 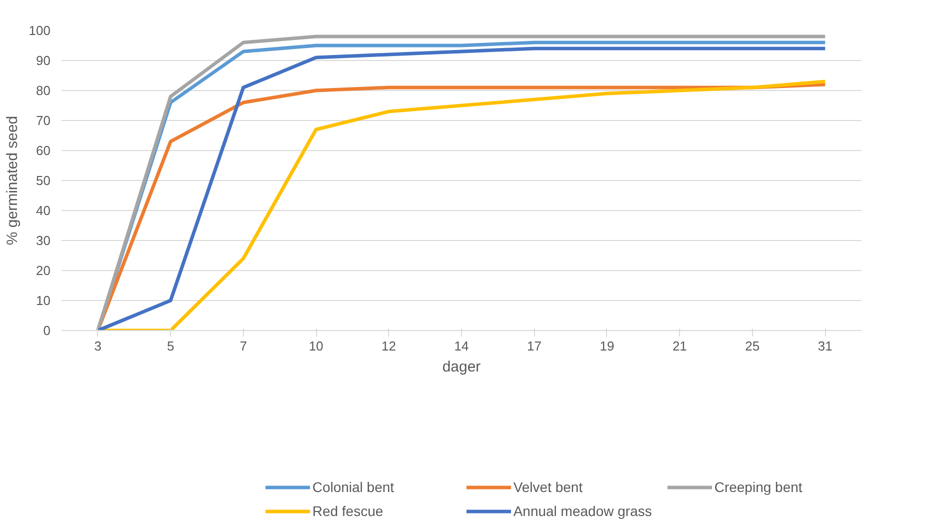 What do you see at coordinates (170, 346) in the screenshot?
I see `x-tick-label: 5` at bounding box center [170, 346].